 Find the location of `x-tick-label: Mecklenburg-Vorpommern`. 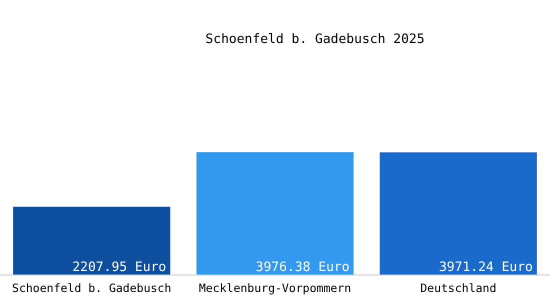

x-tick-label: Mecklenburg-Vorpommern is located at coordinates (275, 288).